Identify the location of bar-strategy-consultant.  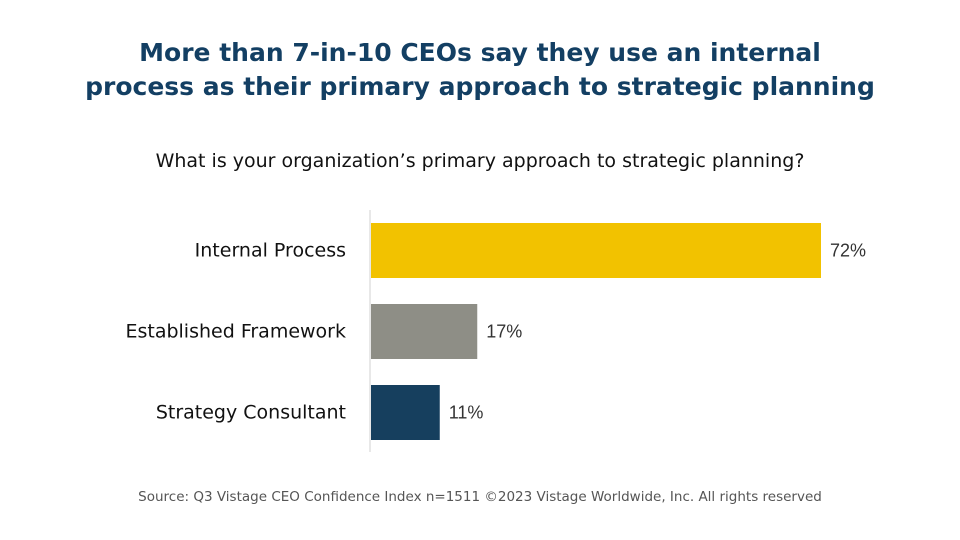
(405, 412).